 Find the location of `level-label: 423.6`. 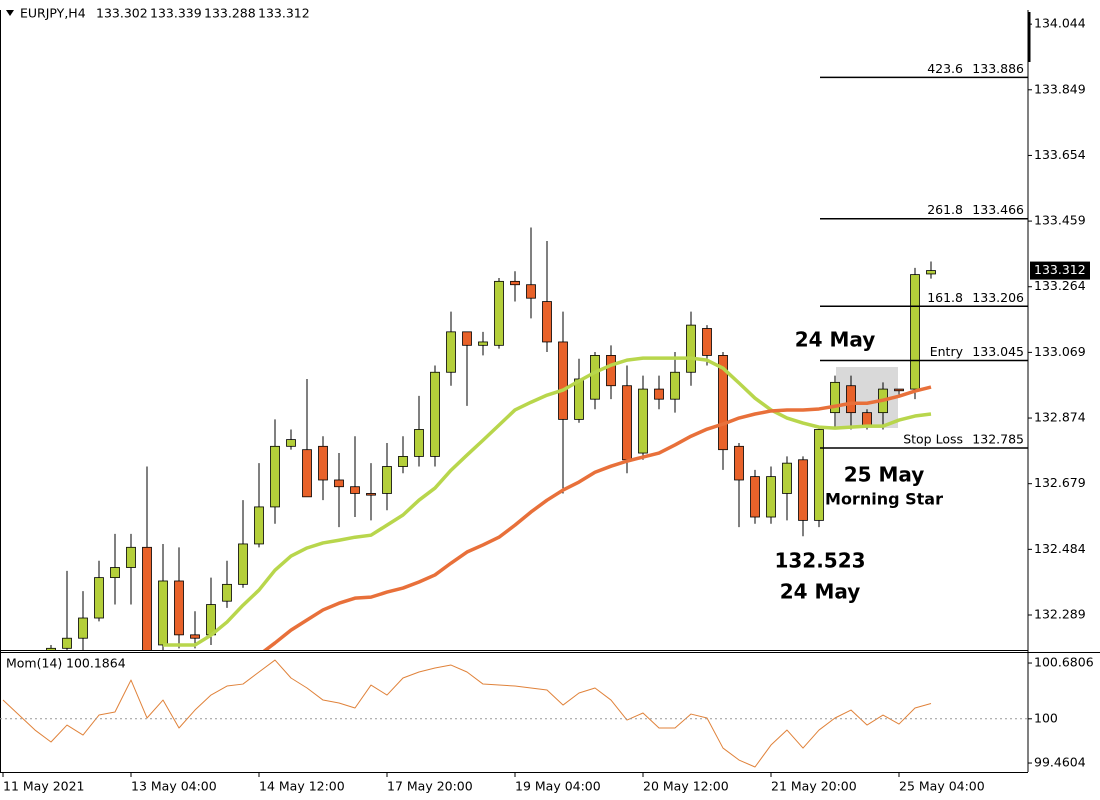

level-label: 423.6 is located at coordinates (945, 68).